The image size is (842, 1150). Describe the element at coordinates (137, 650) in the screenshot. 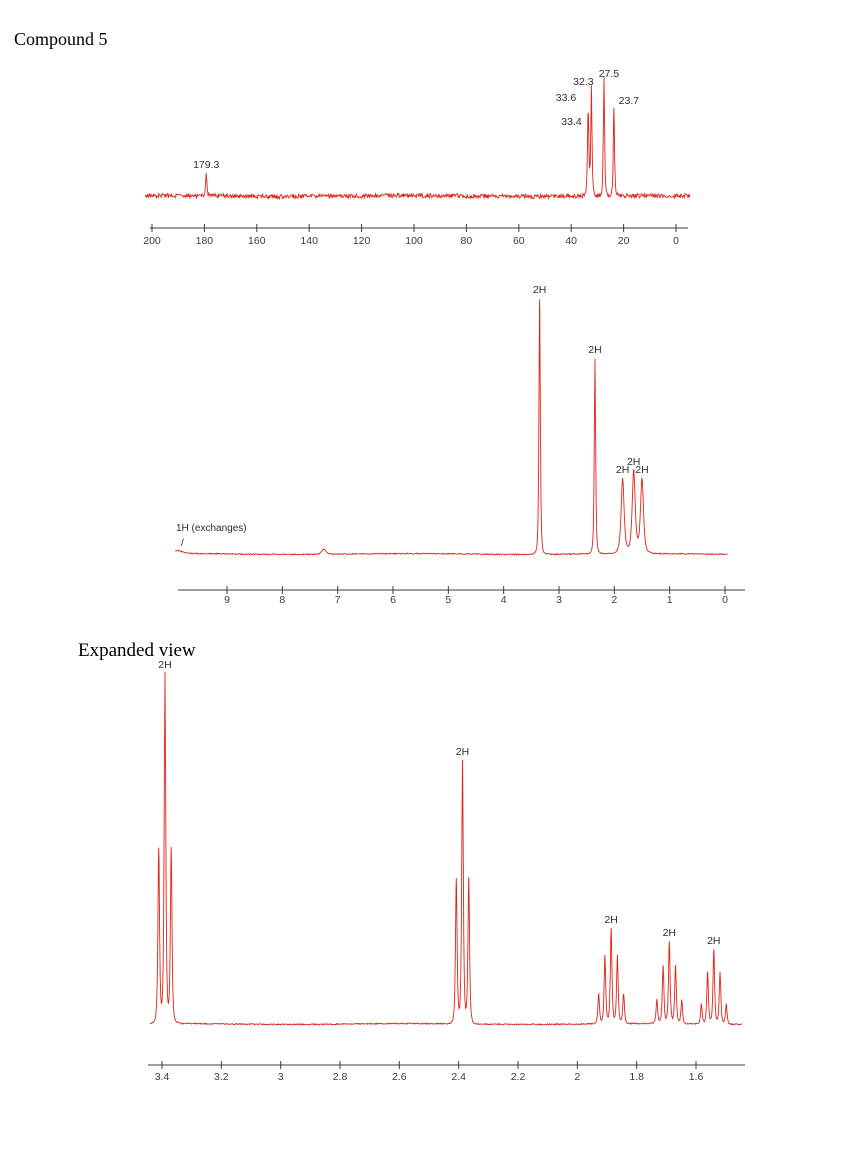

I see `expanded-view-heading: Expanded view` at that location.